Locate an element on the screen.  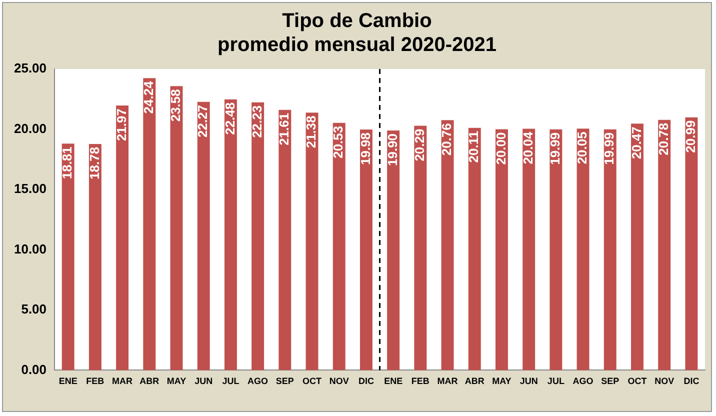
data-label: 19.90 is located at coordinates (392, 149).